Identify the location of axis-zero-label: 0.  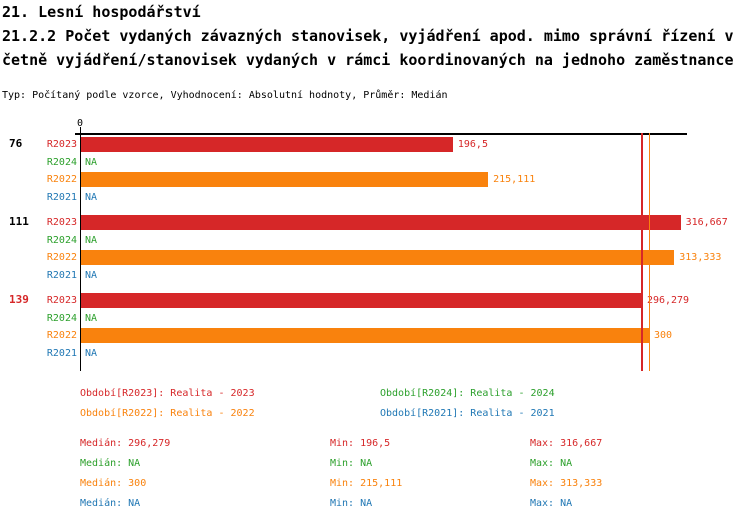
(80, 123).